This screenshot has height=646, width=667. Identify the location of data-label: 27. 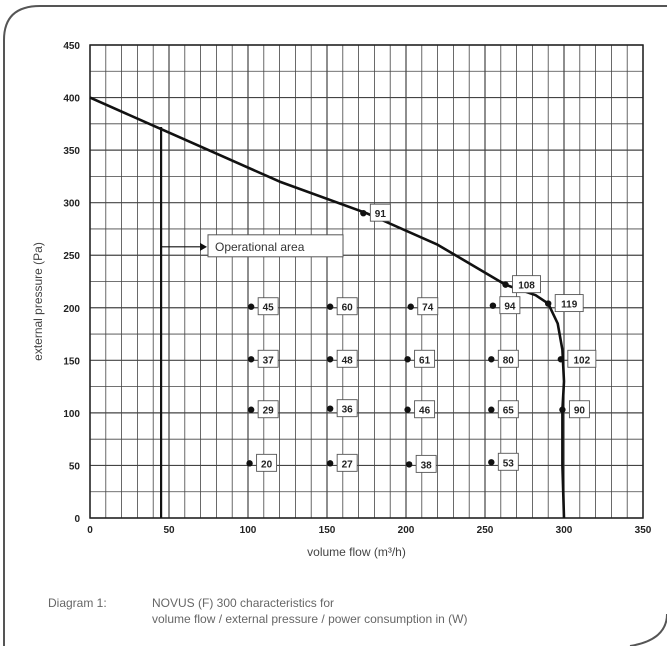
(348, 464).